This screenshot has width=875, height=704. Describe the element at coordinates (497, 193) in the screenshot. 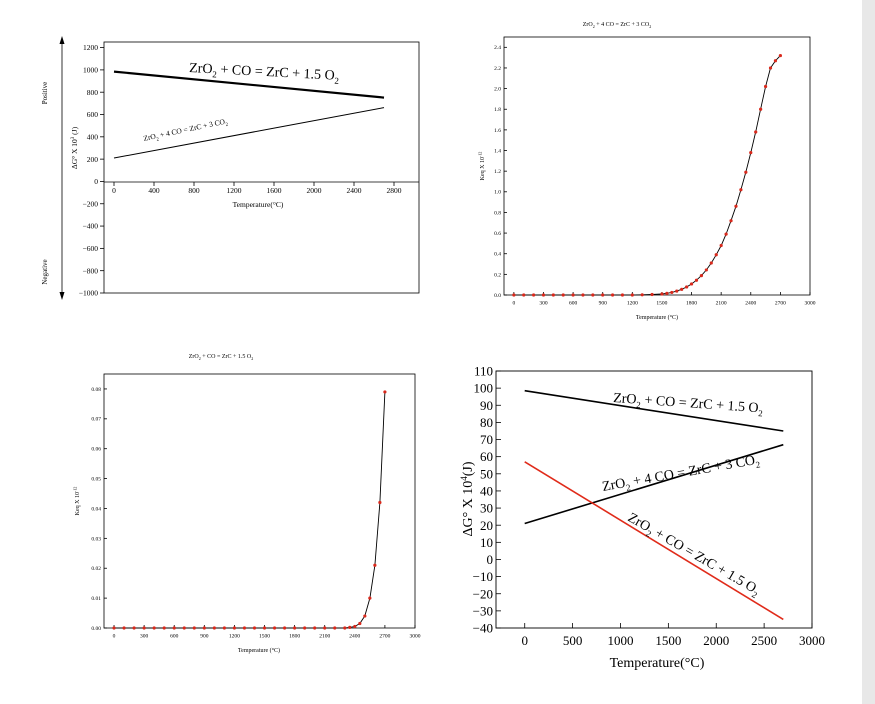

I see `p2-ytick-label: 1.0` at that location.